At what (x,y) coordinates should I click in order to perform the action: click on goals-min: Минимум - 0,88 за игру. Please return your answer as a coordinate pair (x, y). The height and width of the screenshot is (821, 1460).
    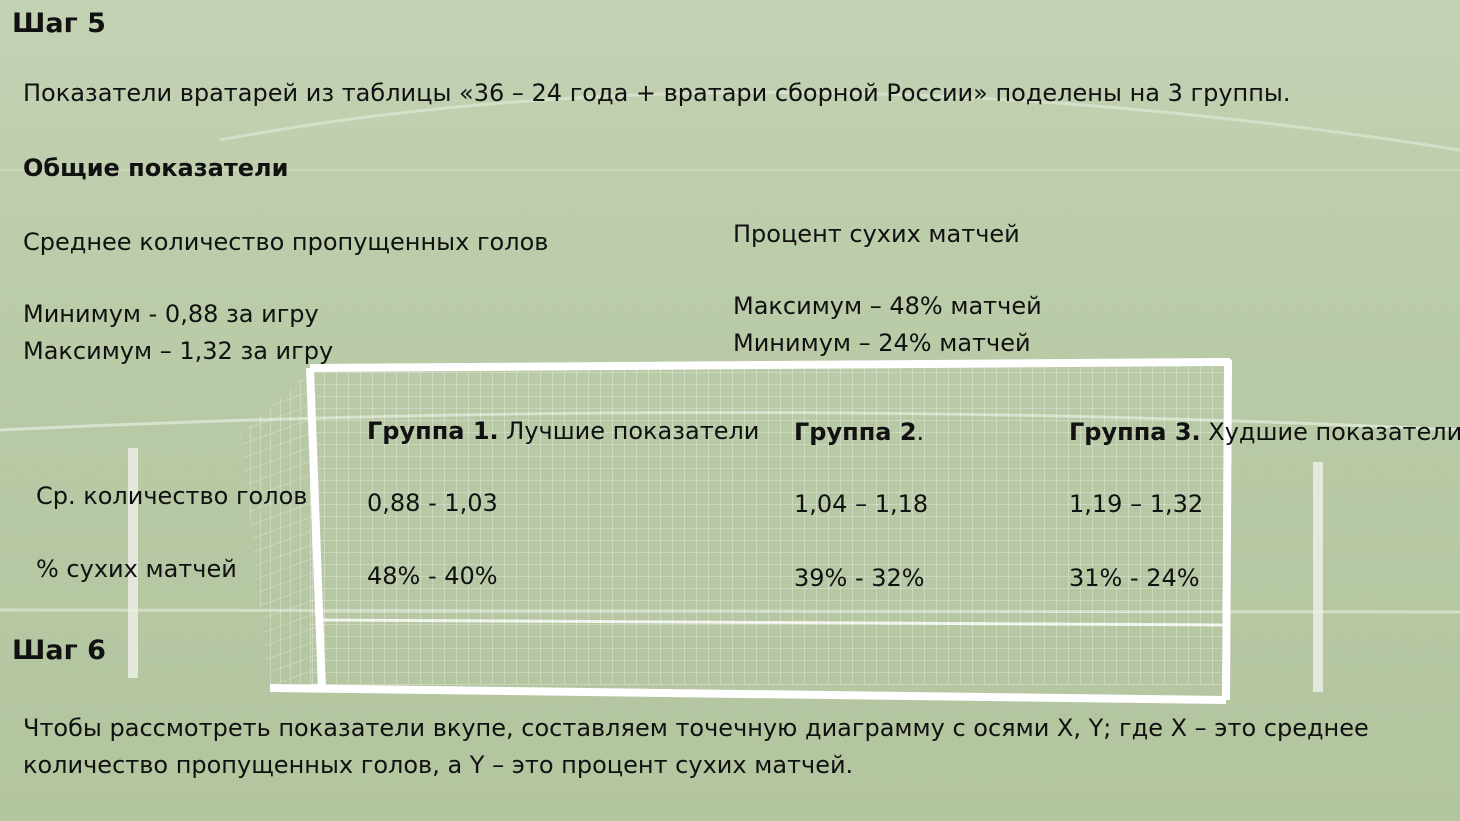
    Looking at the image, I should click on (171, 314).